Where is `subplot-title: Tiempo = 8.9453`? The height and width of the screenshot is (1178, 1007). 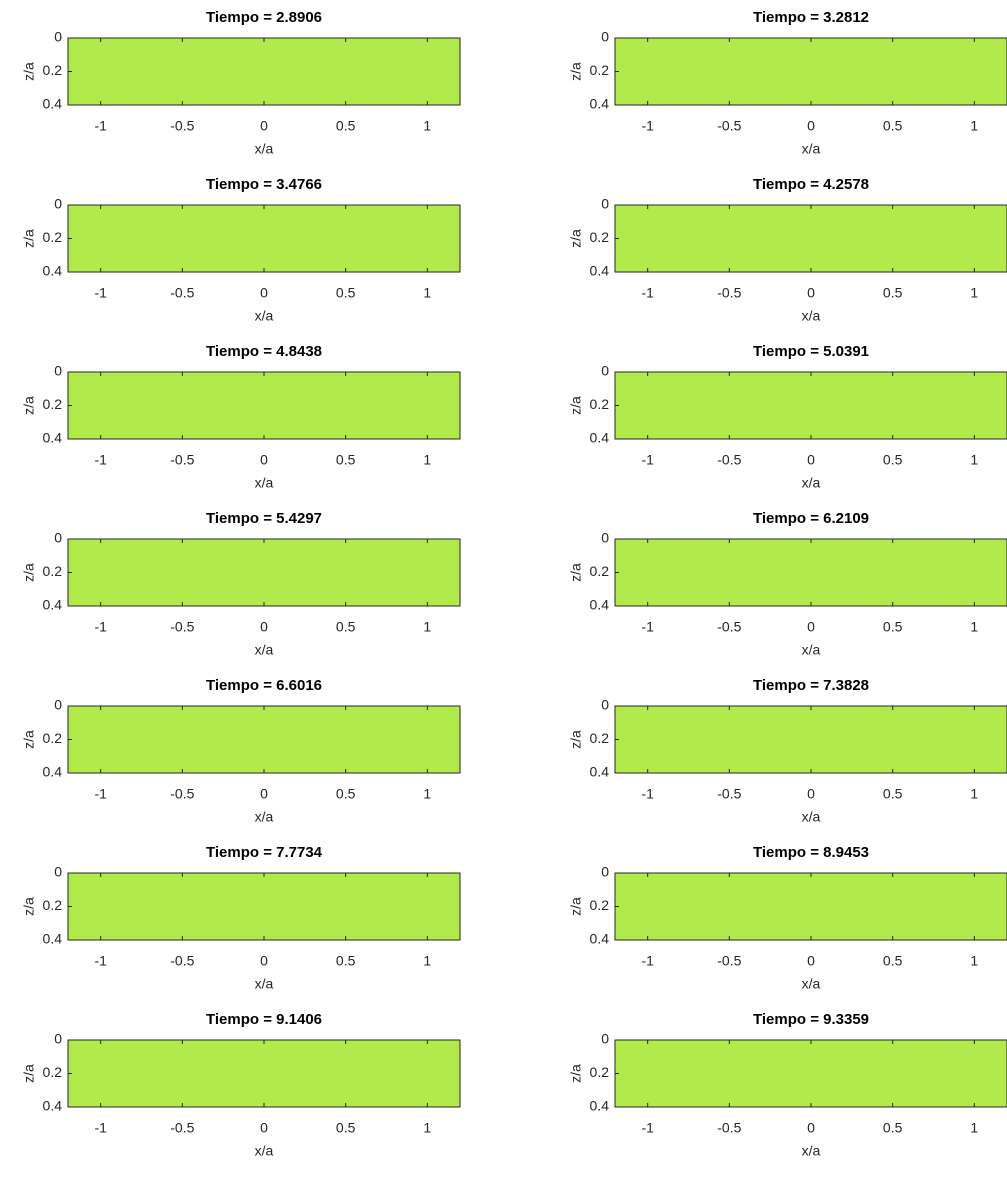
subplot-title: Tiempo = 8.9453 is located at coordinates (811, 852).